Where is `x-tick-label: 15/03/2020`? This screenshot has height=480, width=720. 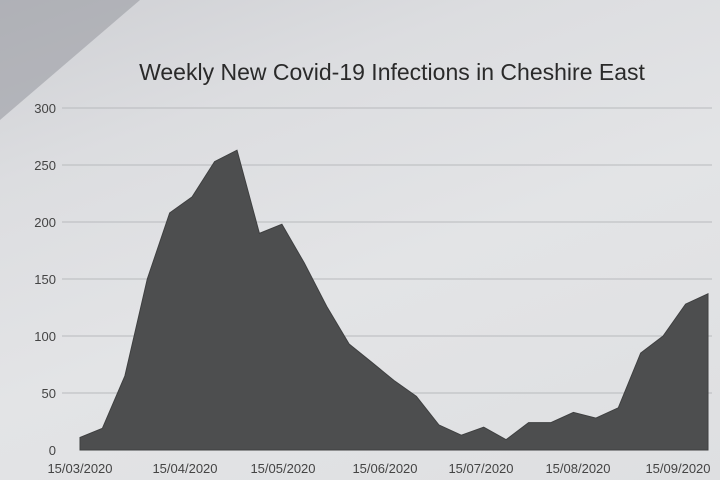
x-tick-label: 15/03/2020 is located at coordinates (79, 468).